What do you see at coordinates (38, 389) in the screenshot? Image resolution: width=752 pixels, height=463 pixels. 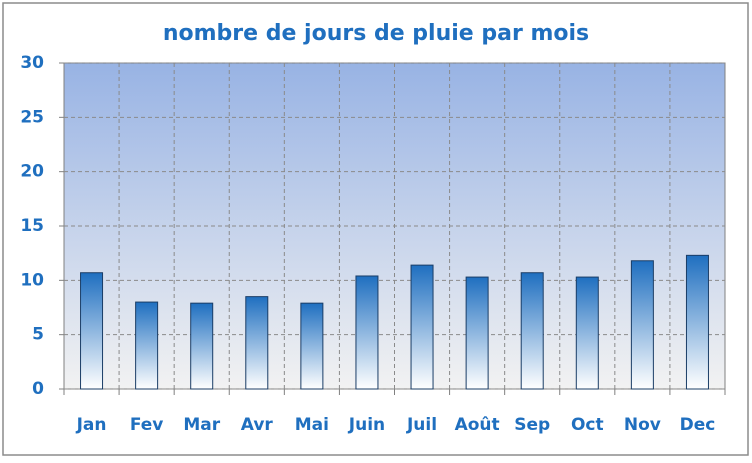 I see `y-tick-label: 0` at bounding box center [38, 389].